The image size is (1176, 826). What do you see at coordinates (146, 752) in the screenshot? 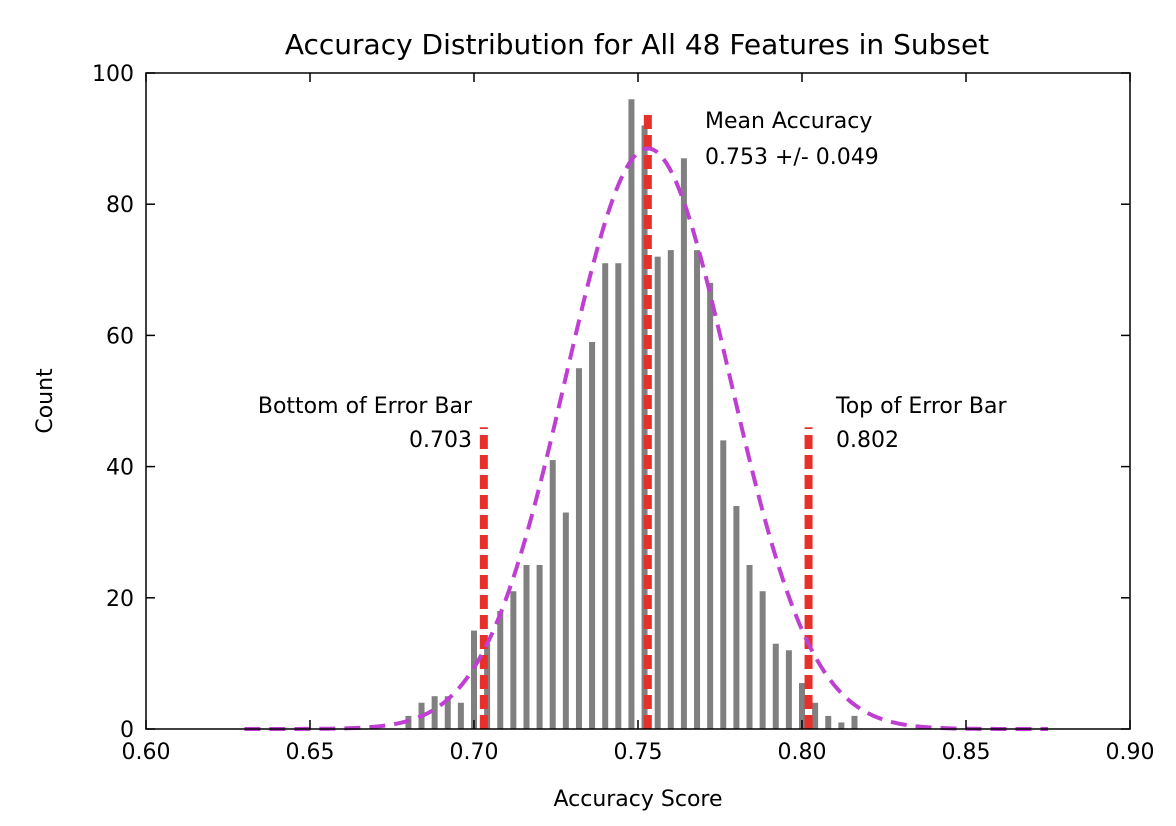
I see `x-tick-label: 0.60` at bounding box center [146, 752].